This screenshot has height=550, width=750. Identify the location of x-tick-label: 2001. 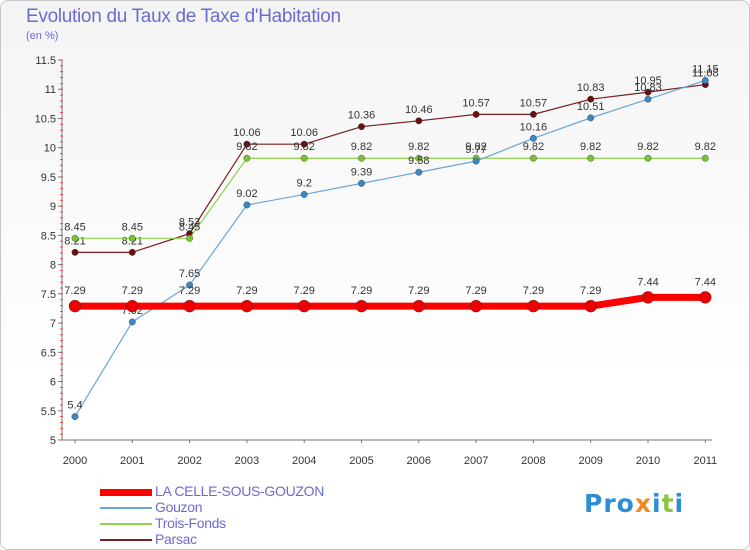
(132, 461).